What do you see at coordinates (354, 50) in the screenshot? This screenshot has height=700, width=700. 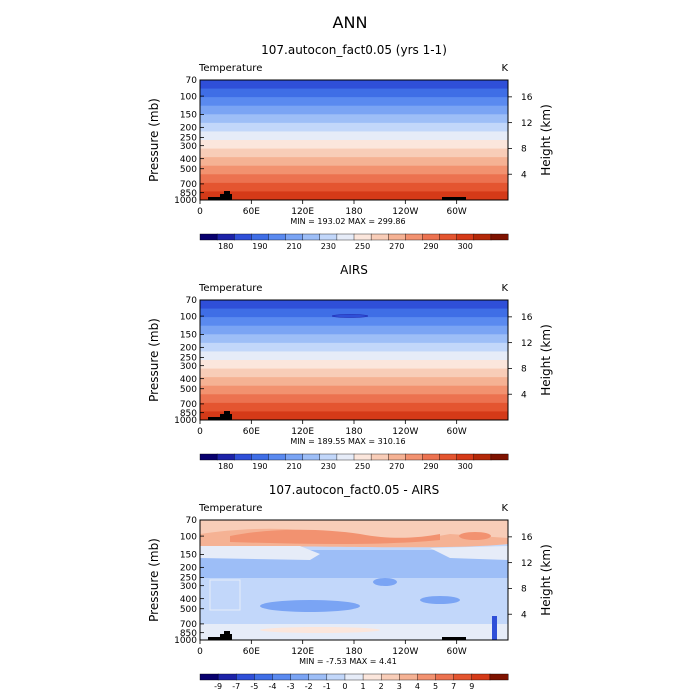 I see `panel-title: 107.autocon_fact0.05 (yrs 1-1)` at bounding box center [354, 50].